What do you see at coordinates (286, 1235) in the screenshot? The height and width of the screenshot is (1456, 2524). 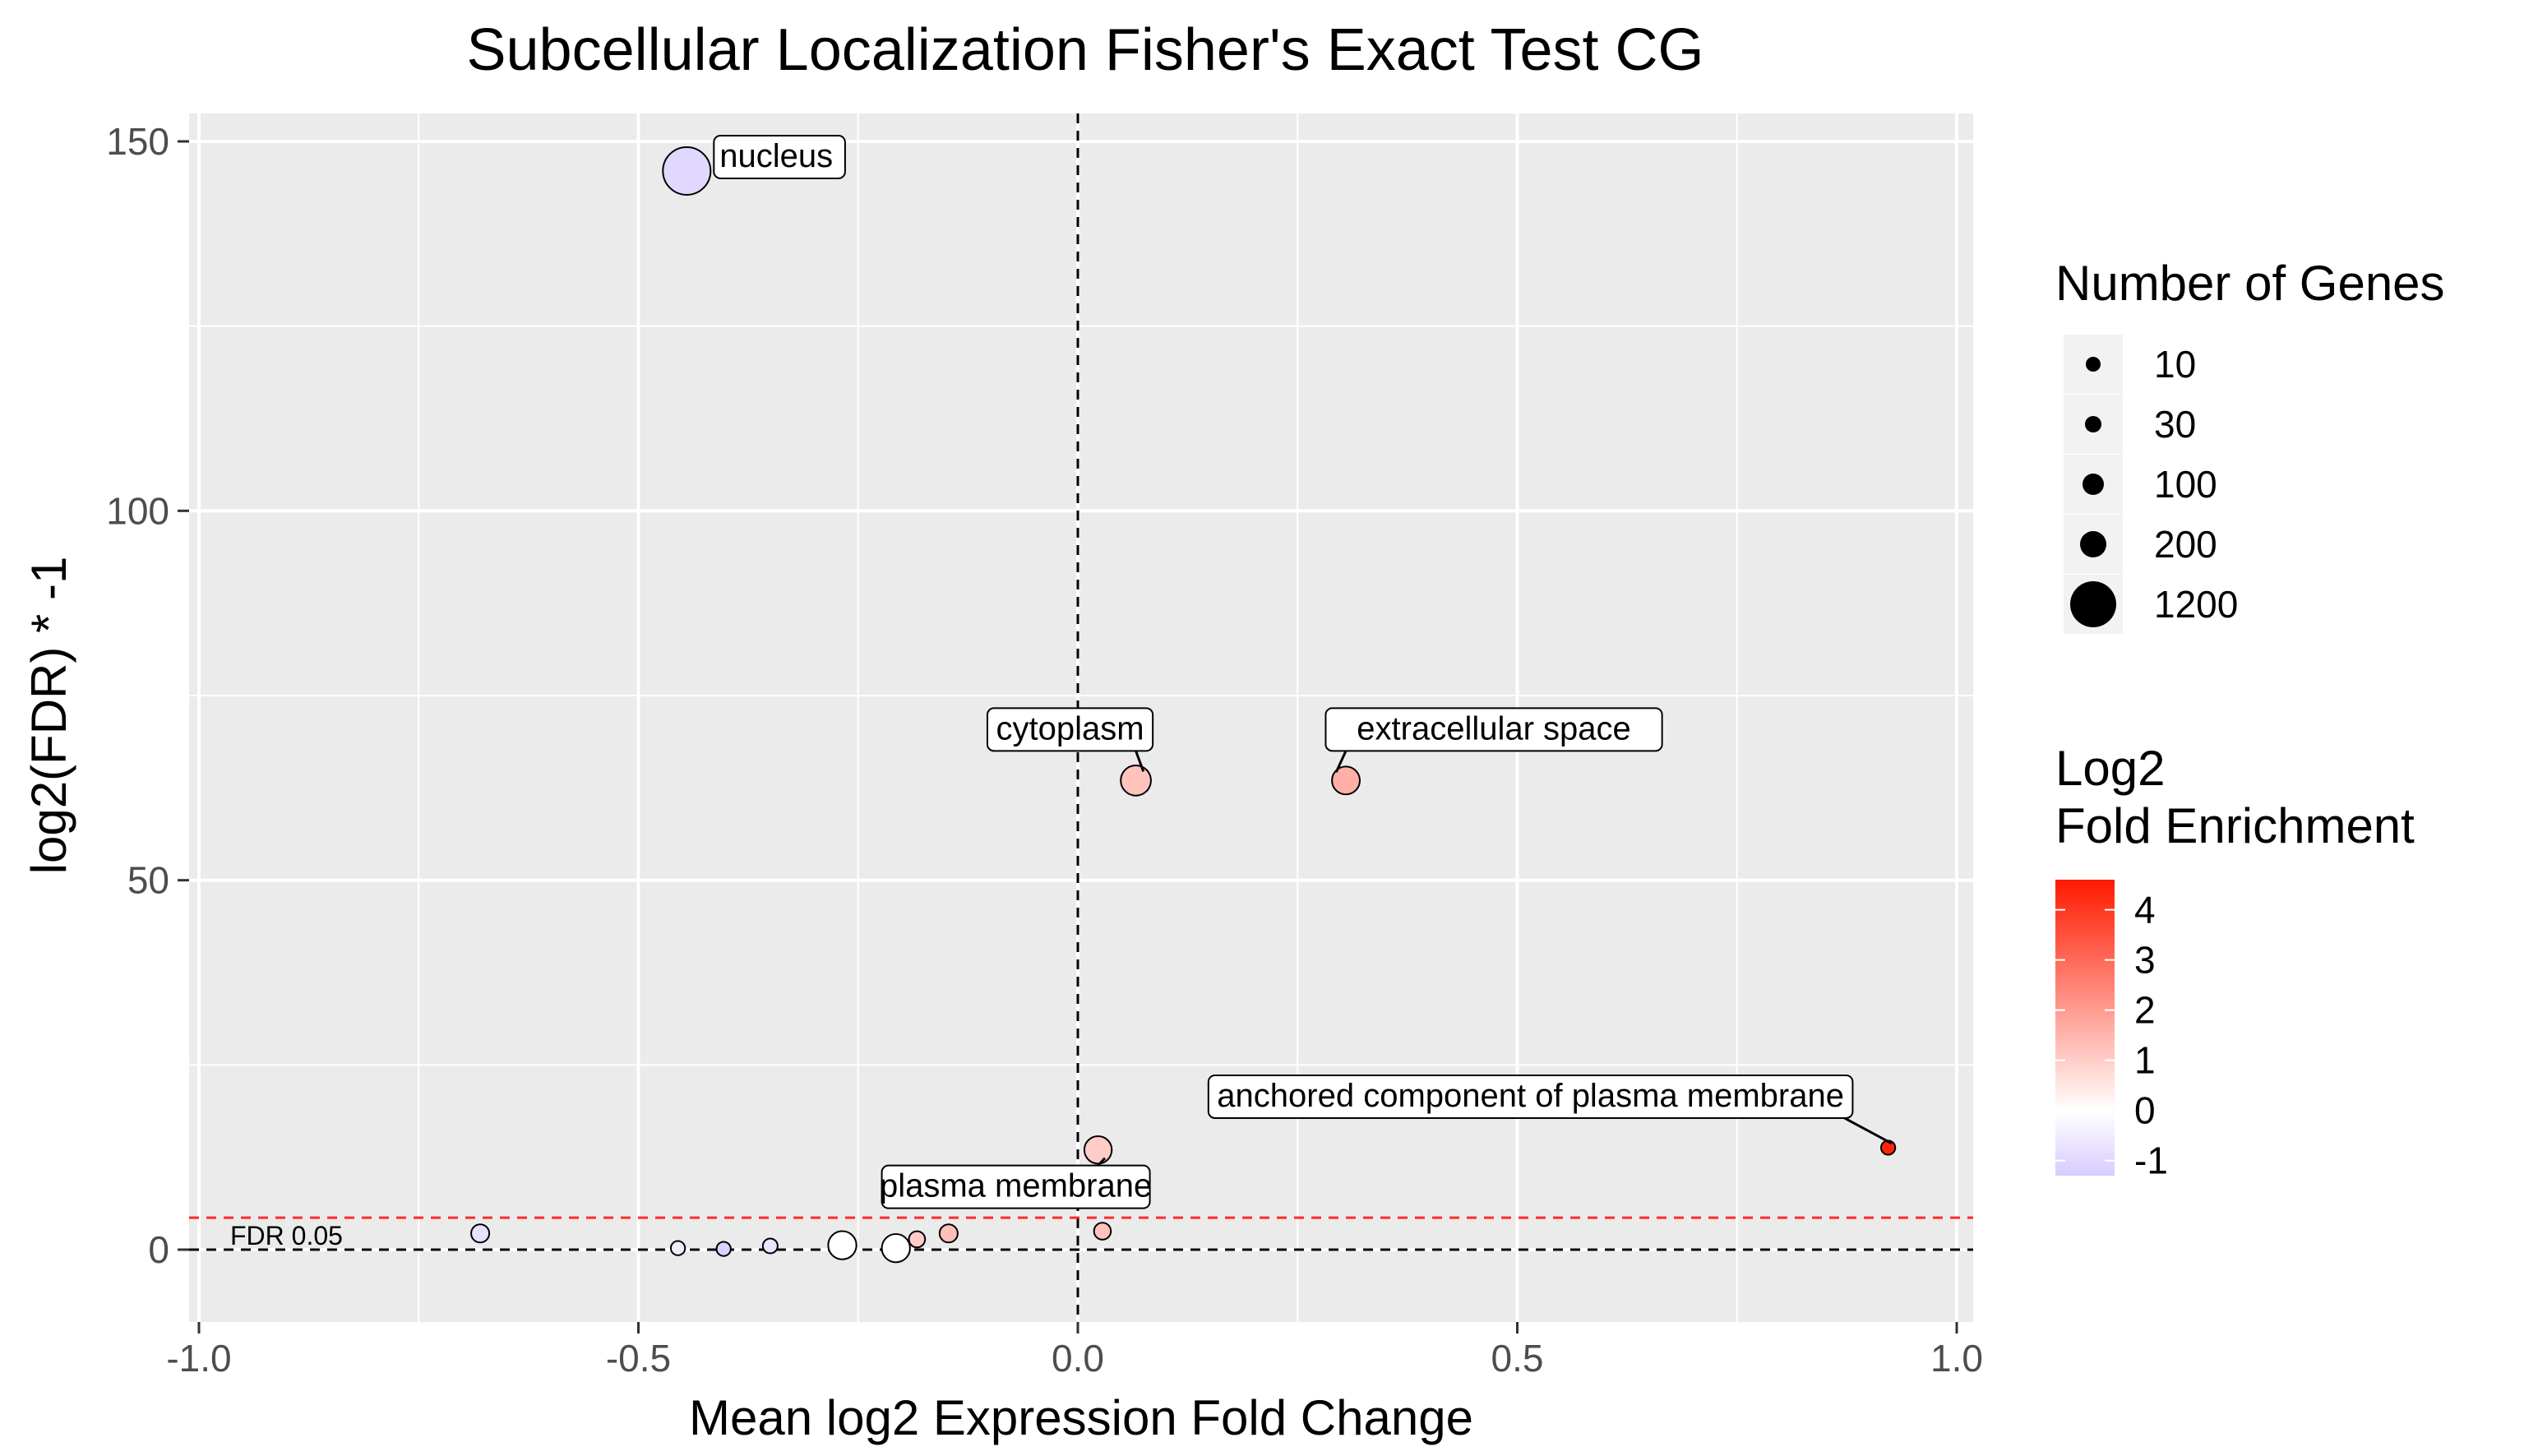 I see `fdr-line-label: FDR 0.05` at bounding box center [286, 1235].